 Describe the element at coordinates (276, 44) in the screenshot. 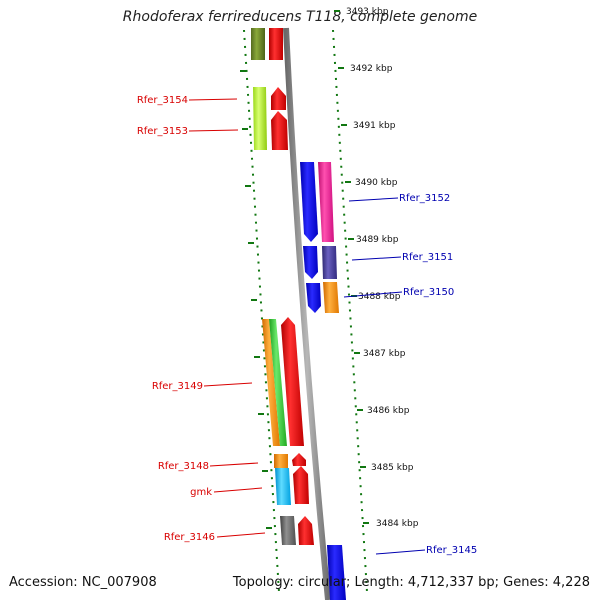

I see `gene-red-top` at that location.